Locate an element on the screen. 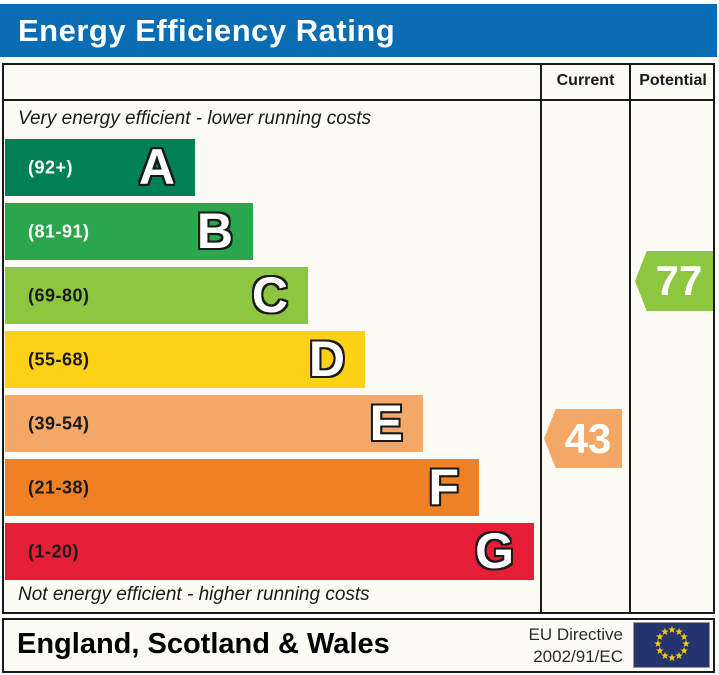 The height and width of the screenshot is (675, 719). rating-band-G: (1-20) G is located at coordinates (269, 551).